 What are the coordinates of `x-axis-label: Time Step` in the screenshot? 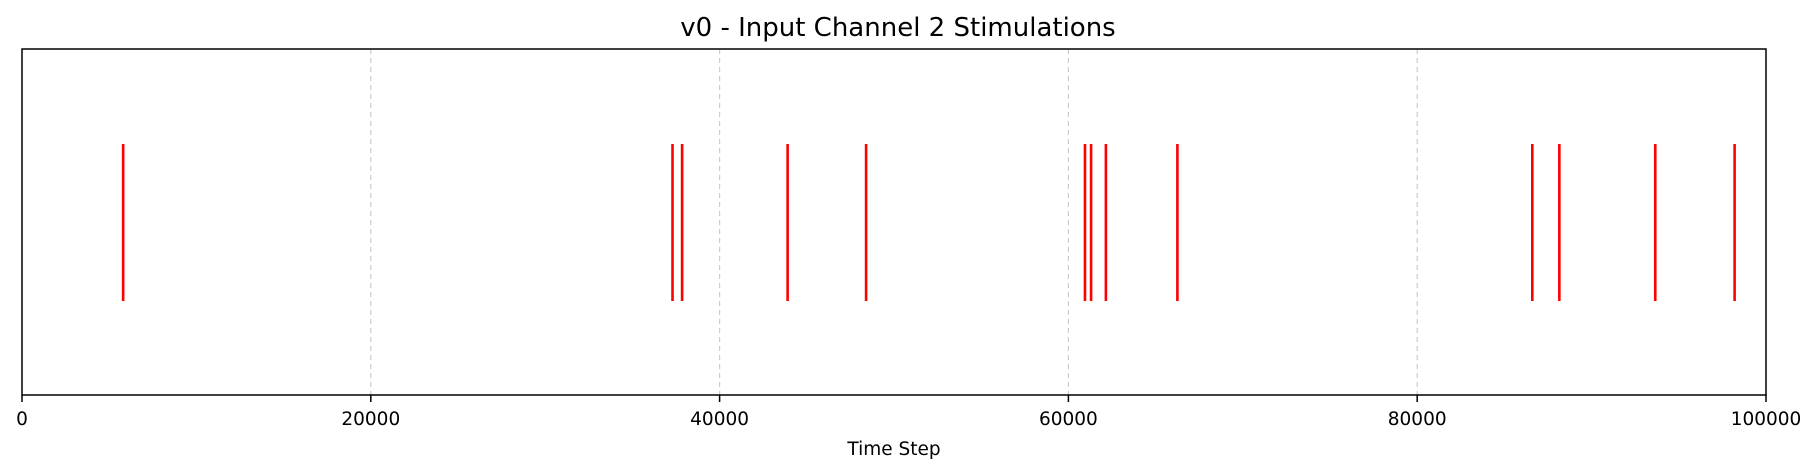 It's located at (893, 449).